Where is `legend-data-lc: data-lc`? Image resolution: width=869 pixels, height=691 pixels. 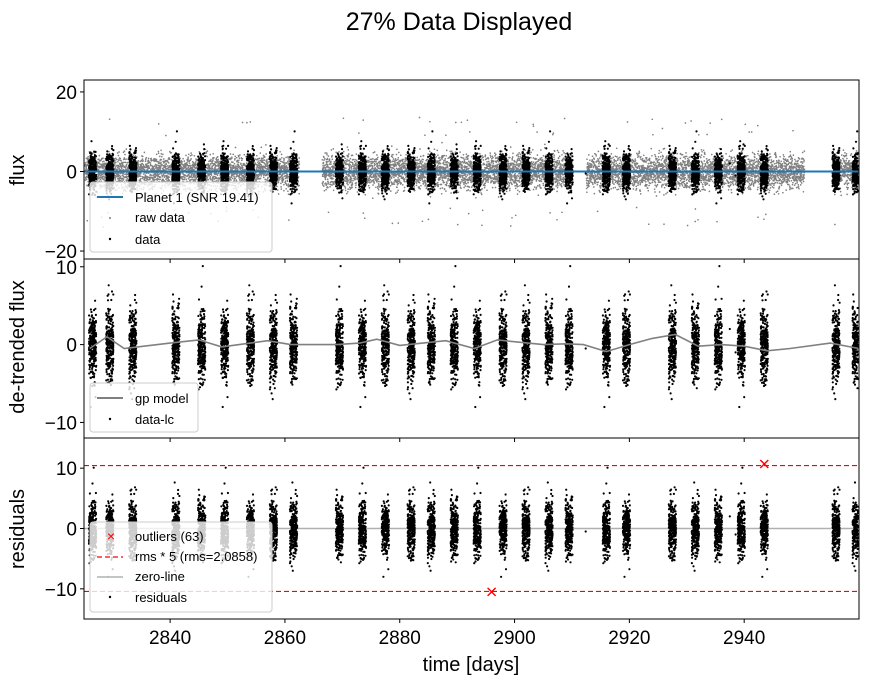
legend-data-lc: data-lc is located at coordinates (155, 419).